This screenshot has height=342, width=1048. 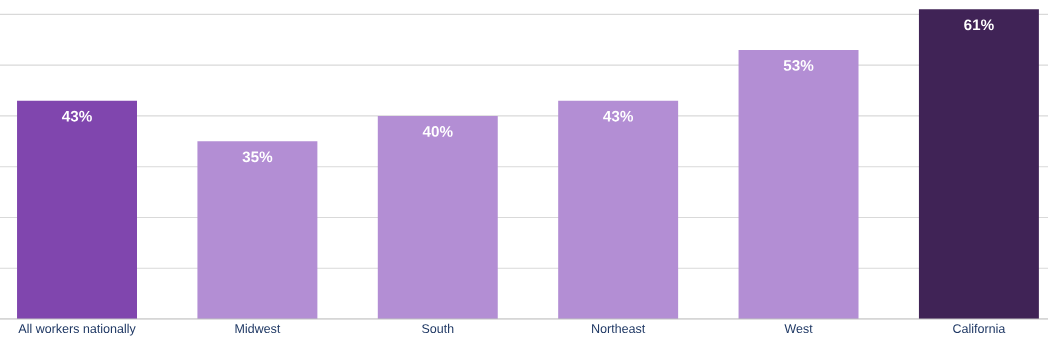 What do you see at coordinates (257, 157) in the screenshot?
I see `data-label: 35%` at bounding box center [257, 157].